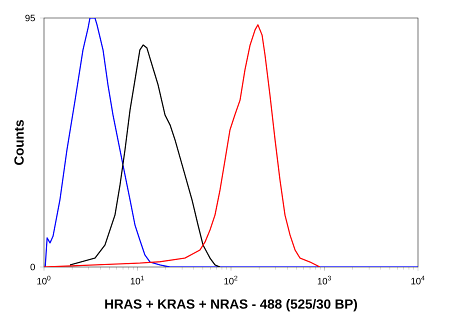  Describe the element at coordinates (231, 305) in the screenshot. I see `x-axis-title: HRAS + KRAS + NRAS - 488 (525/30 BP)` at that location.